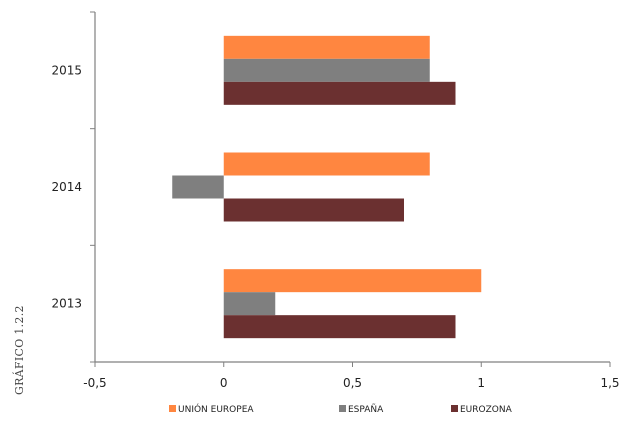  What do you see at coordinates (19, 350) in the screenshot?
I see `side-label: GRÁFICO 1.2.2` at bounding box center [19, 350].